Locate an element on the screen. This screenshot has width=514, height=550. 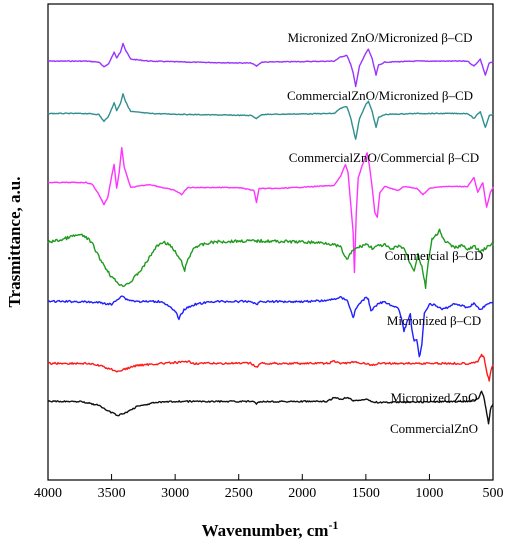
series-label-6: Micronized ZnO is located at coordinates (433, 397).